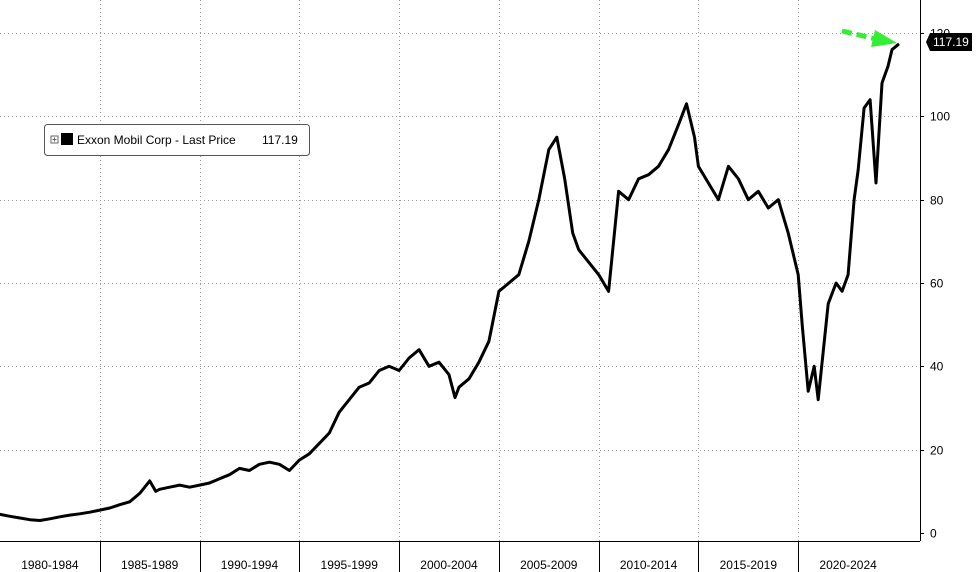 Image resolution: width=979 pixels, height=572 pixels. Describe the element at coordinates (67, 139) in the screenshot. I see `legend-swatch` at that location.